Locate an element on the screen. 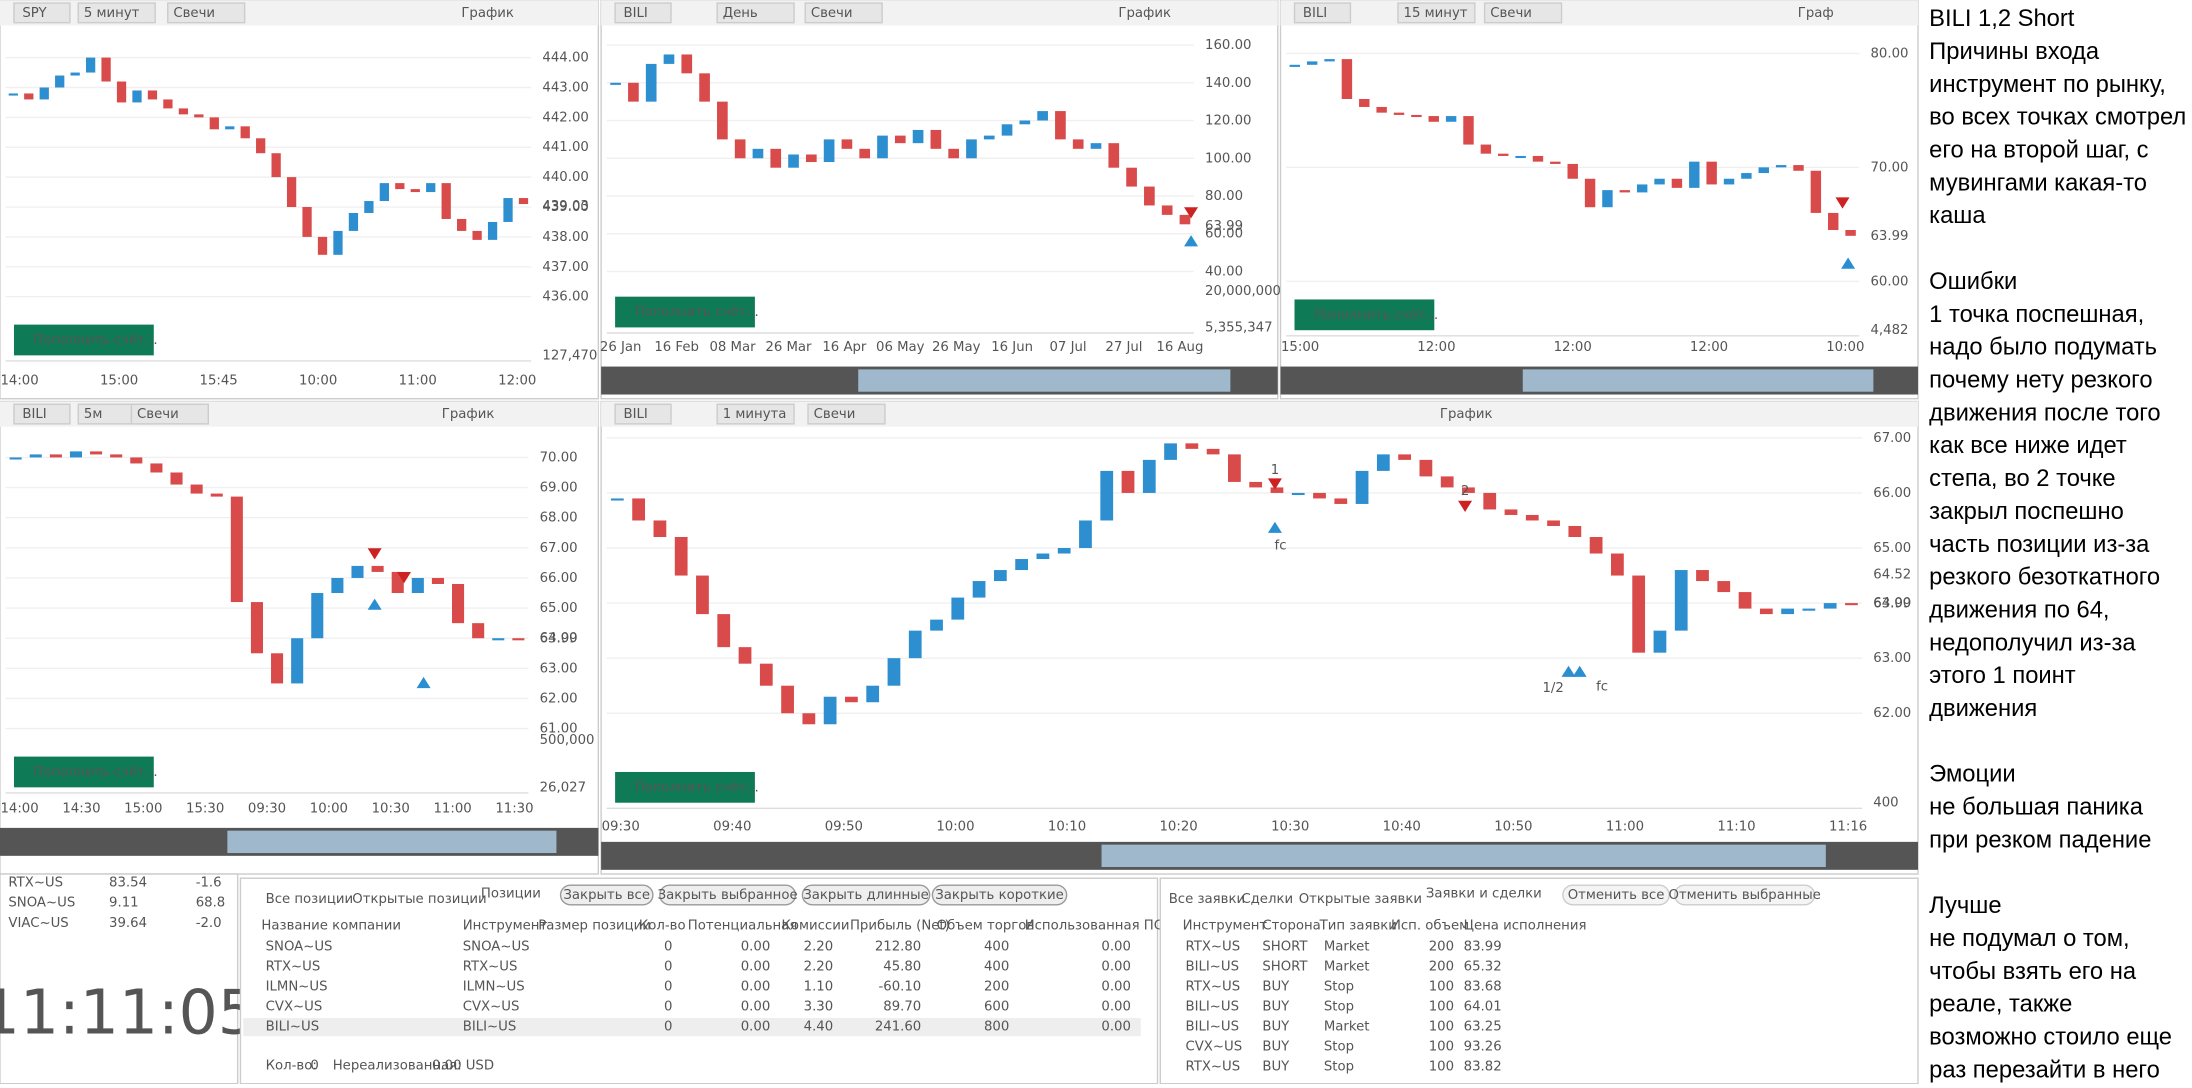 The width and height of the screenshot is (2192, 1088). tab: Открытые позиции is located at coordinates (419, 899).